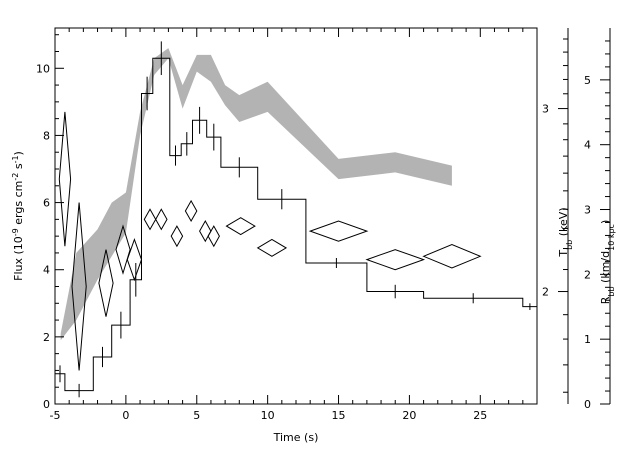 The width and height of the screenshot is (640, 462). I want to click on y-tick-label: 2, so click(46, 337).